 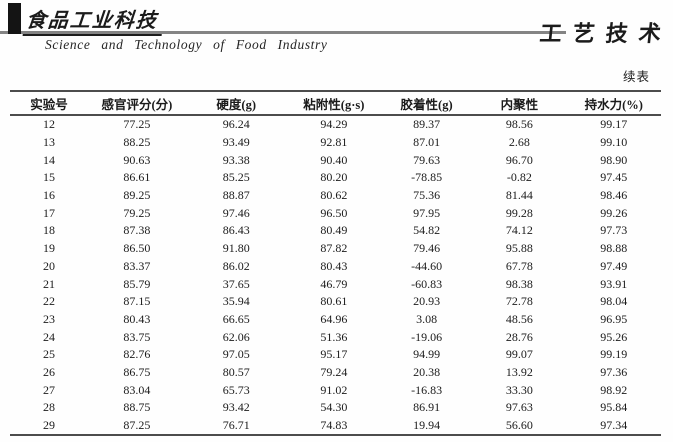 What do you see at coordinates (137, 212) in the screenshot?
I see `value-cell: 79.25` at bounding box center [137, 212].